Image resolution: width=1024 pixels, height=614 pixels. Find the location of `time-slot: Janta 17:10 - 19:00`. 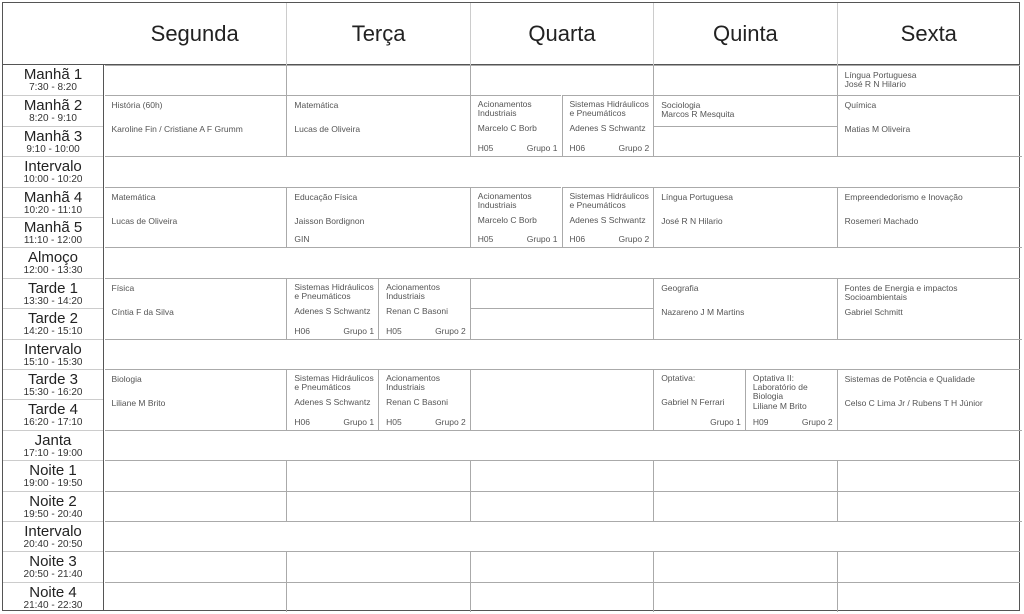

time-slot: Janta 17:10 - 19:00 is located at coordinates (53, 444).